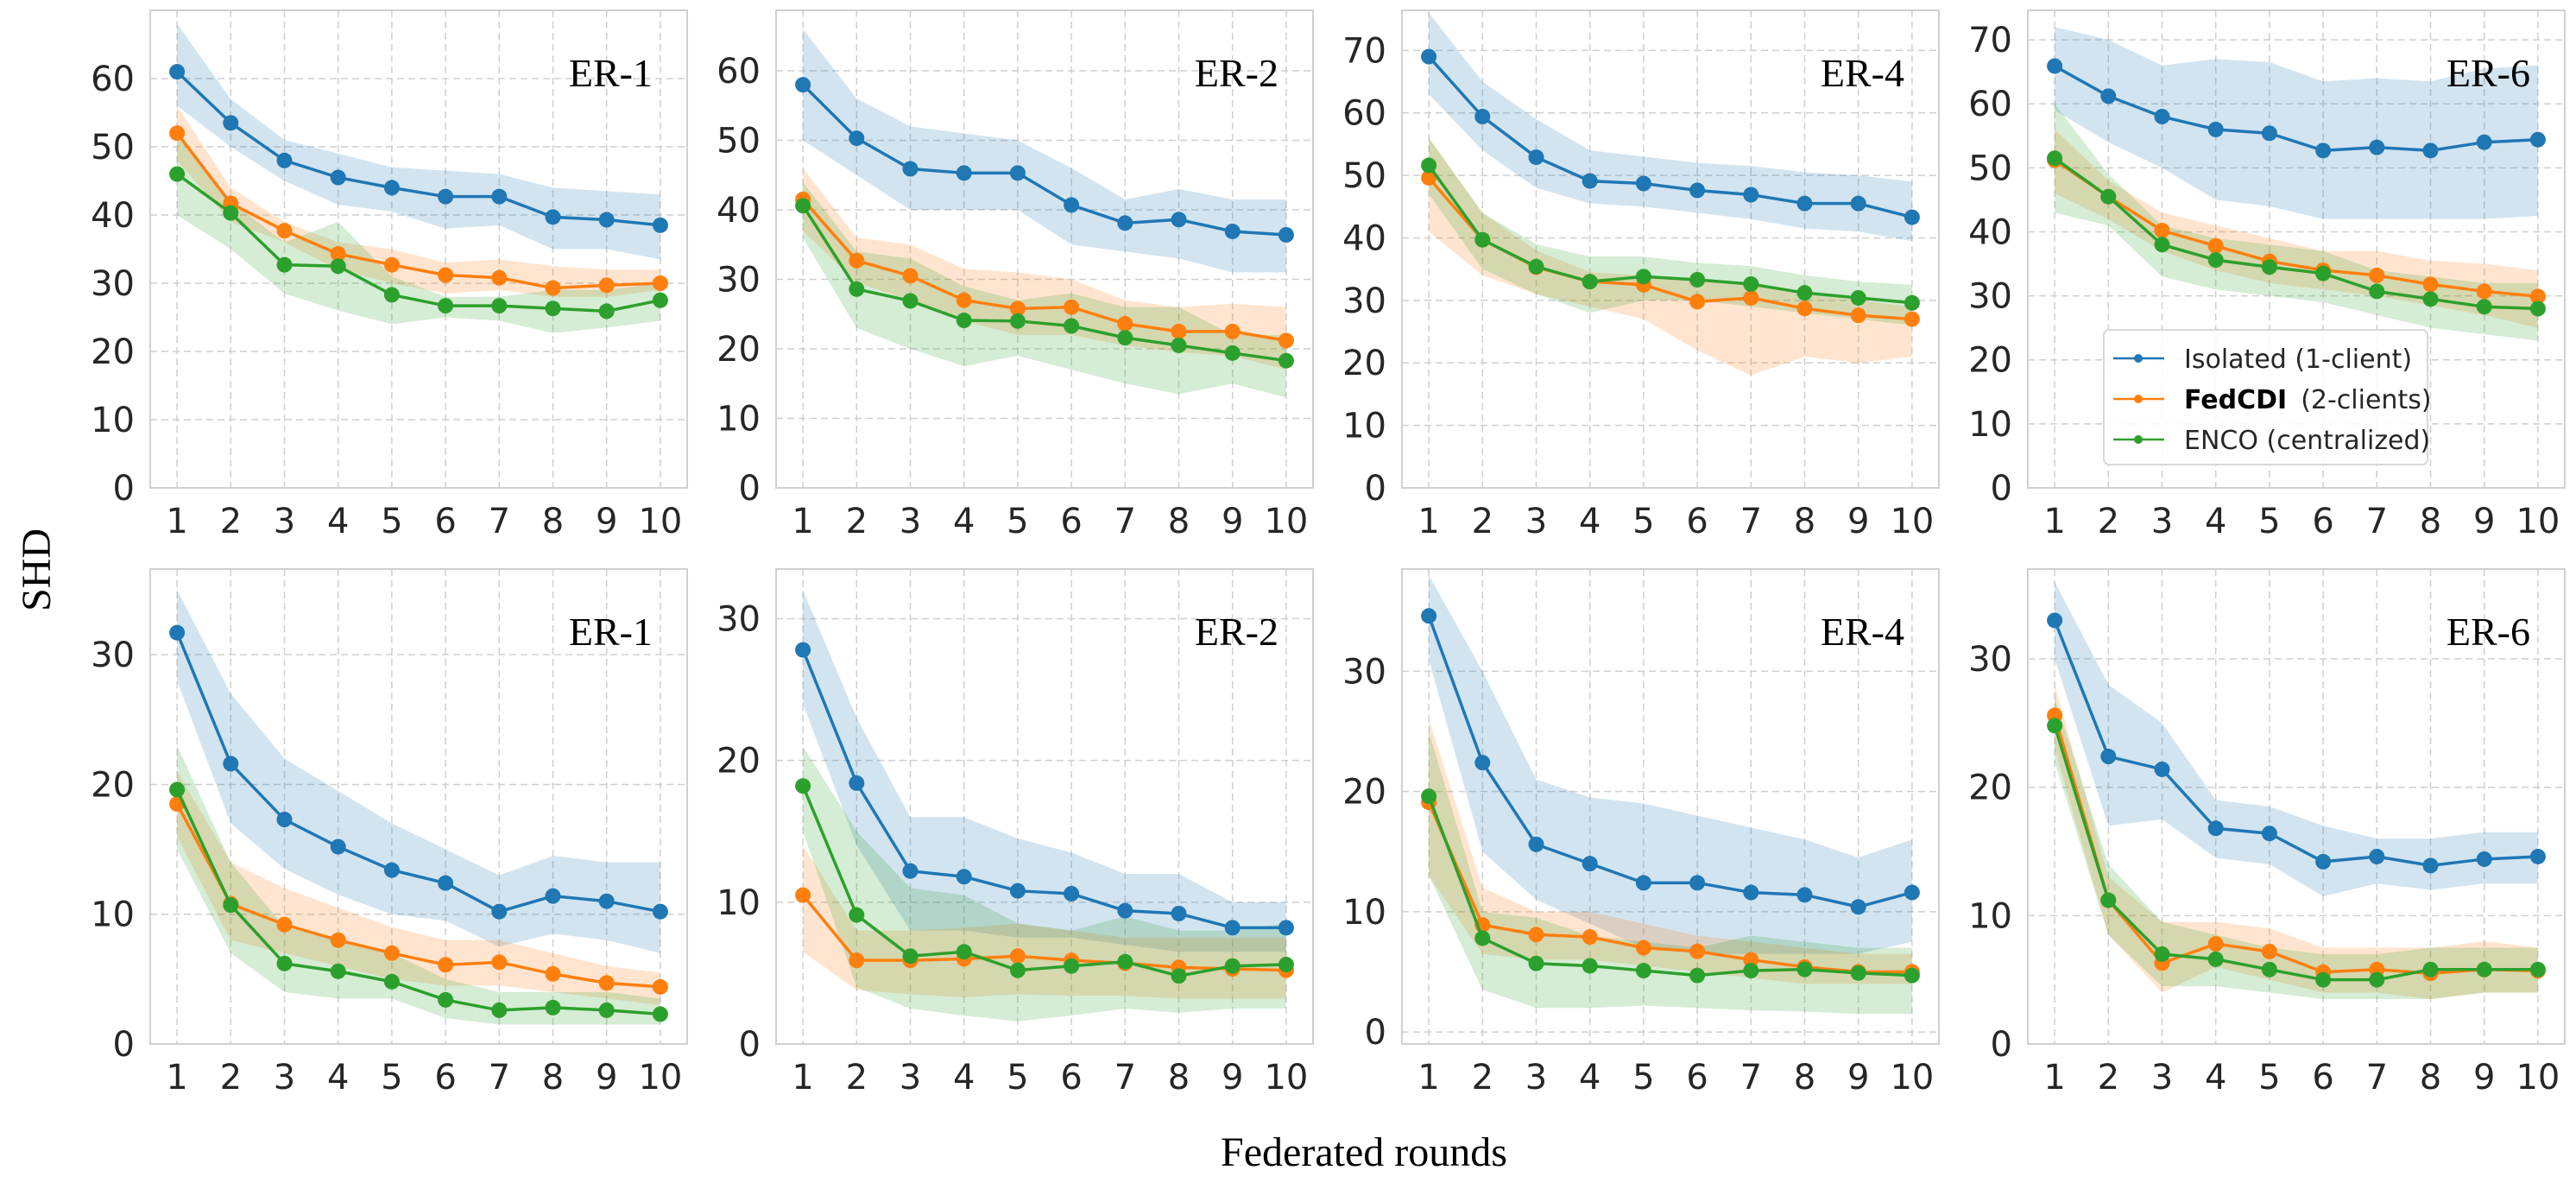 The height and width of the screenshot is (1183, 2576). I want to click on y-tick-label: 0, so click(750, 489).